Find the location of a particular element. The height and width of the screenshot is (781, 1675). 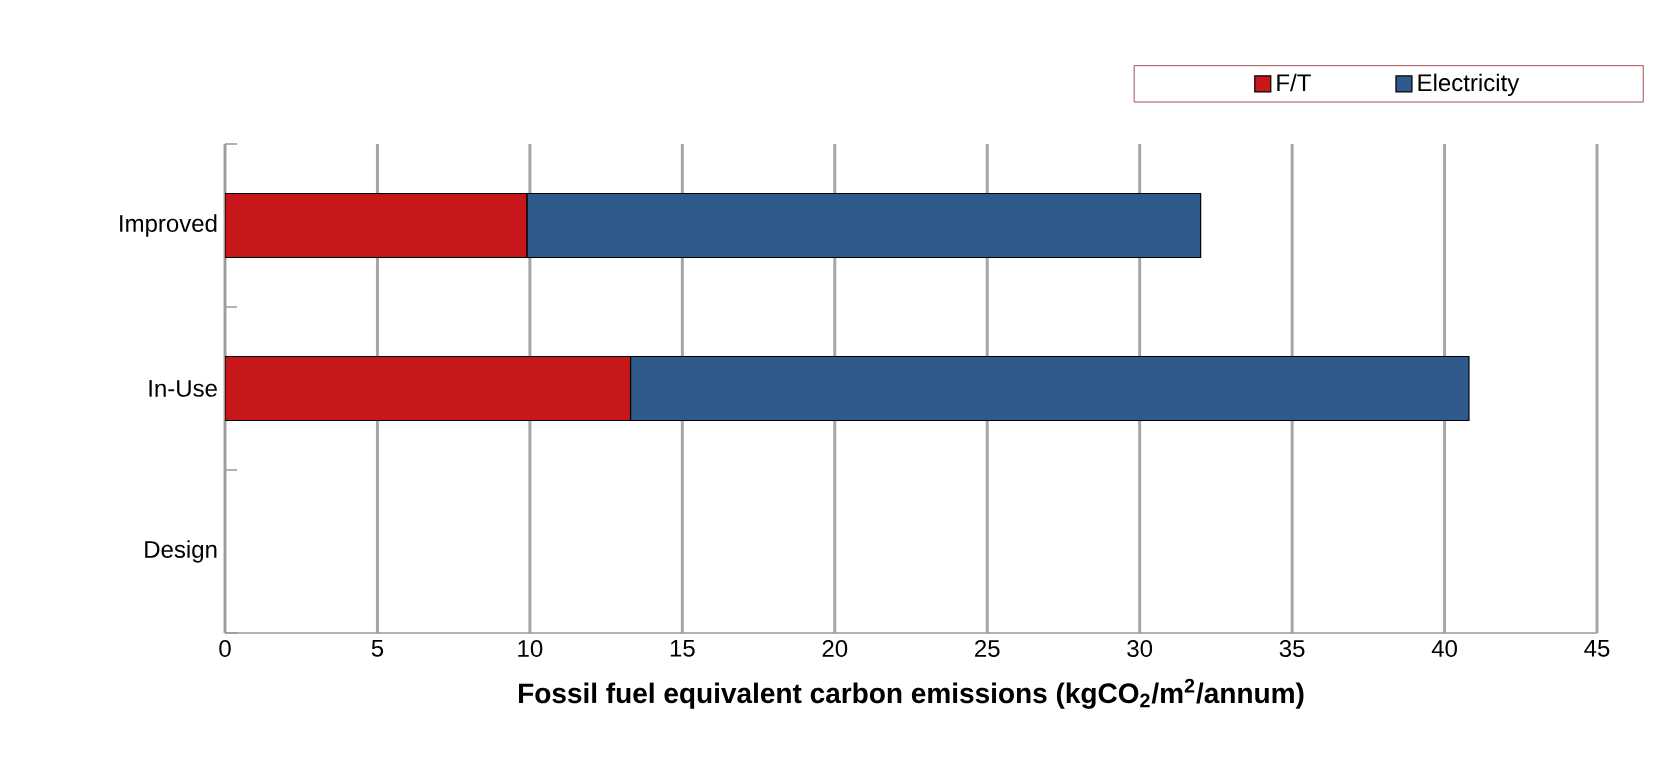

x-tick-label: 30 is located at coordinates (1140, 649).